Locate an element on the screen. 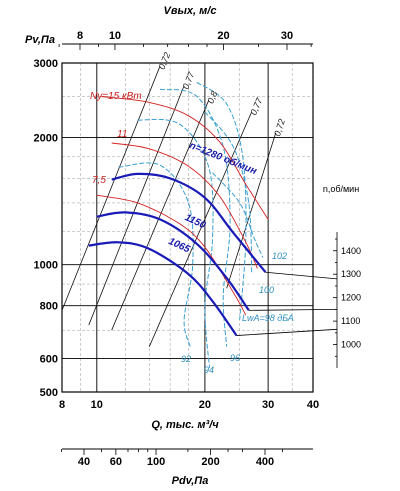  x-tick-label: 20 is located at coordinates (205, 405).